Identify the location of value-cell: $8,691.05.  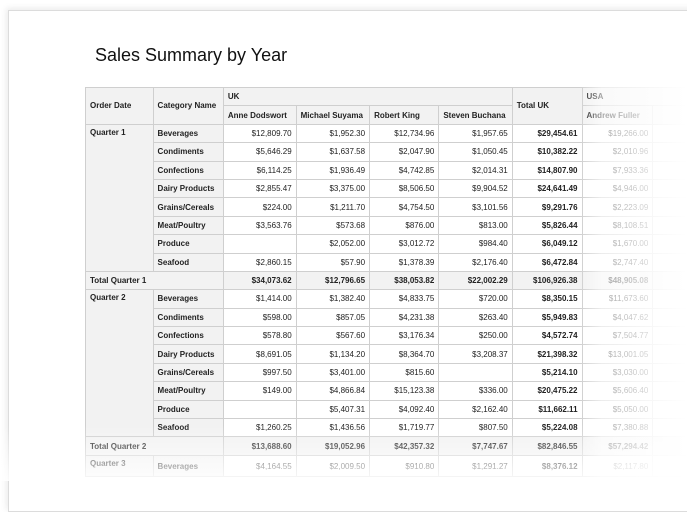
(259, 354).